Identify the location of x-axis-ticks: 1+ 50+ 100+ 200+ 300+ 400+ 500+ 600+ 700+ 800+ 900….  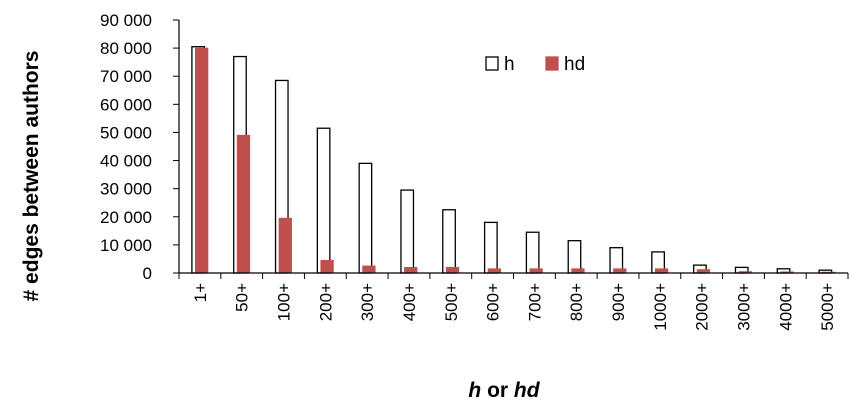
(513, 302).